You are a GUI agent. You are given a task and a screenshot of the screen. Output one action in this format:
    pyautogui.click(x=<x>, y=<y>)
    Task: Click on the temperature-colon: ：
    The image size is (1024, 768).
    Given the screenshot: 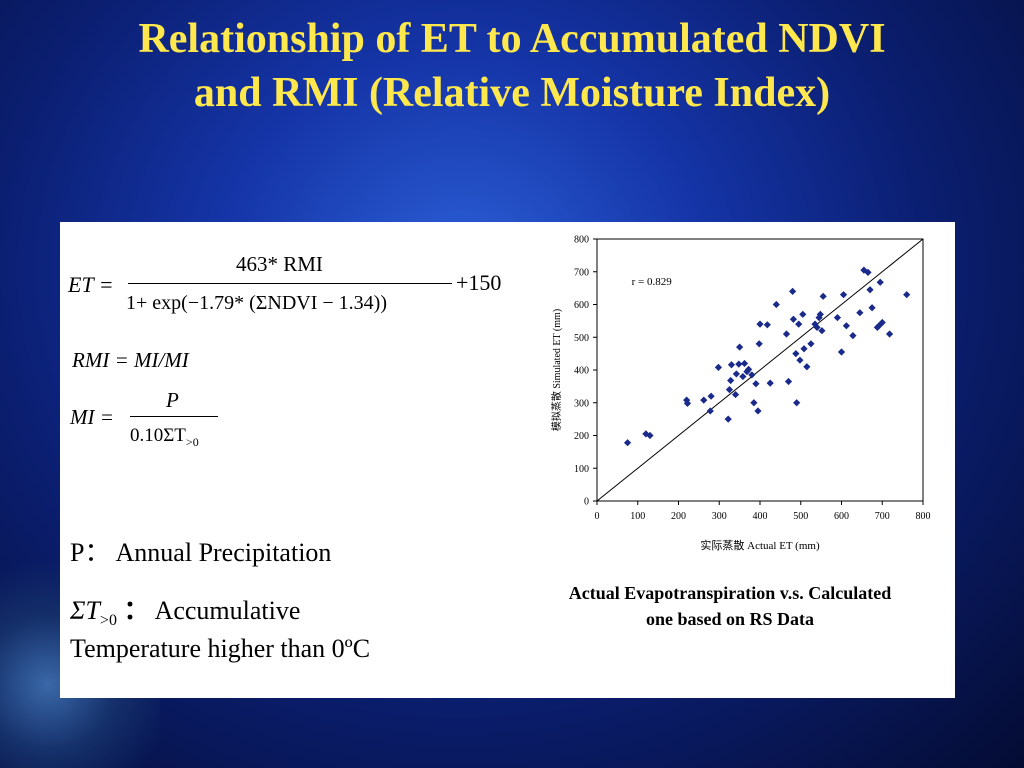 What is the action you would take?
    pyautogui.click(x=136, y=610)
    